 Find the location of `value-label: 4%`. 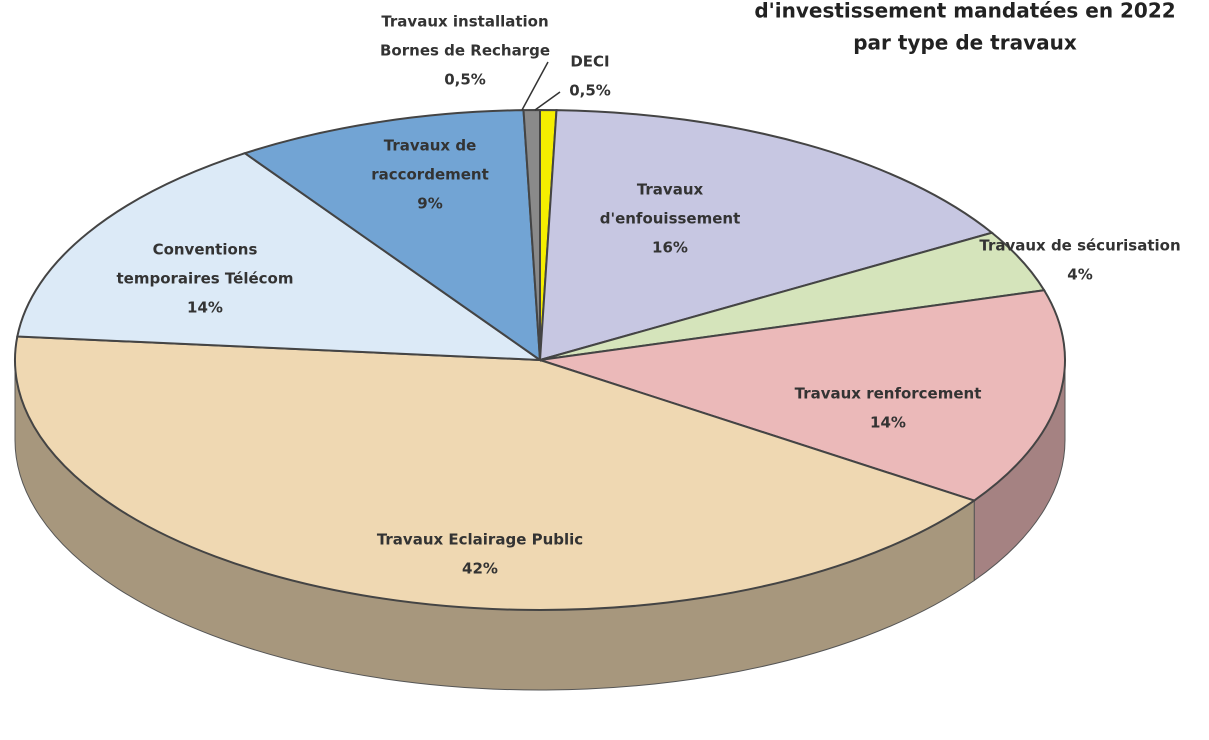

value-label: 4% is located at coordinates (1079, 275).